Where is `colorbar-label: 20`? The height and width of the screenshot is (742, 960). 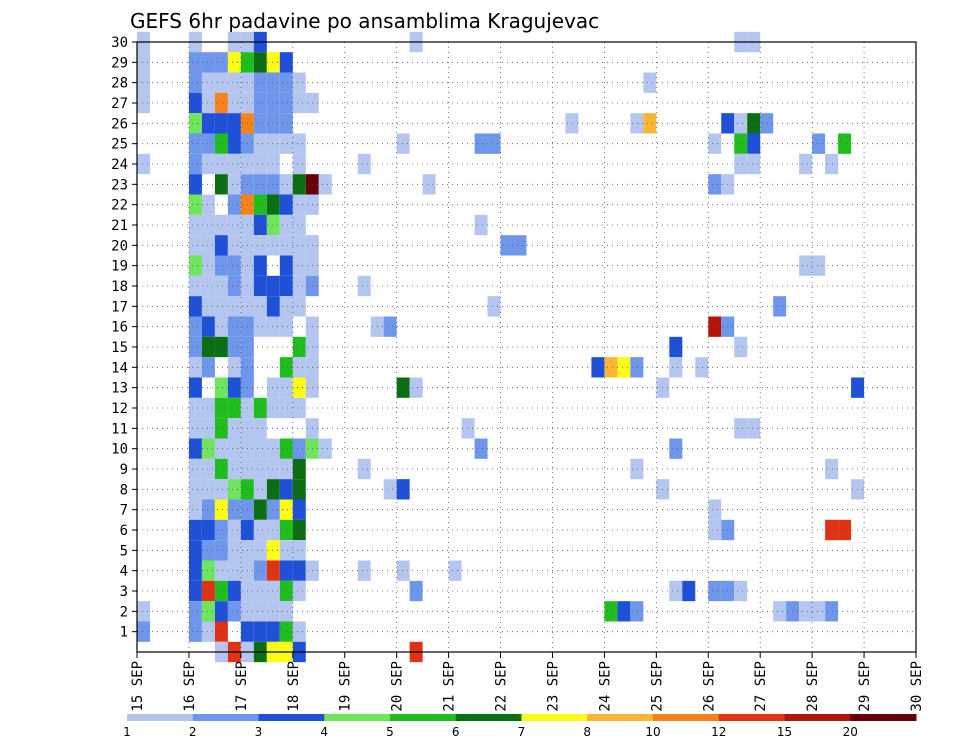 colorbar-label: 20 is located at coordinates (850, 732).